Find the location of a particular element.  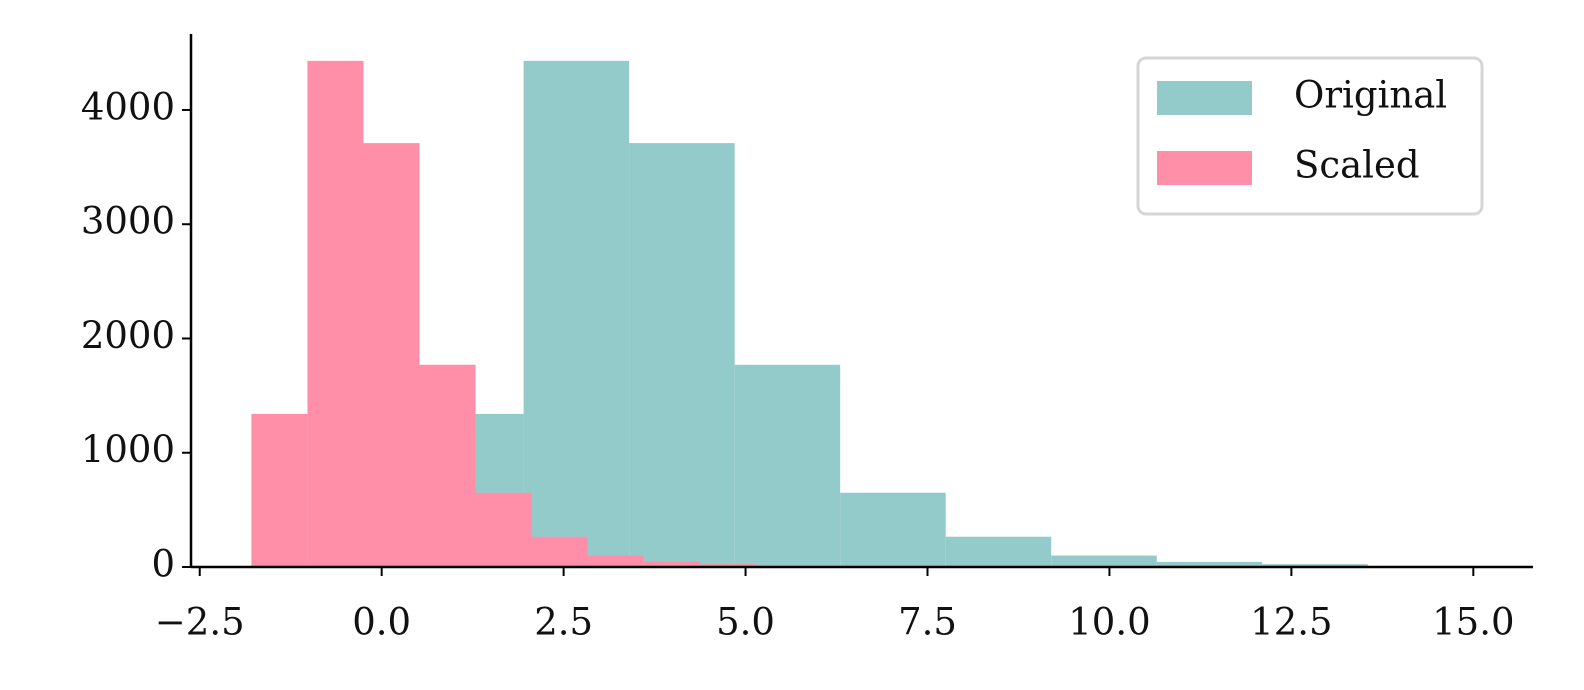

x-tick-label: 2.5 is located at coordinates (563, 622).